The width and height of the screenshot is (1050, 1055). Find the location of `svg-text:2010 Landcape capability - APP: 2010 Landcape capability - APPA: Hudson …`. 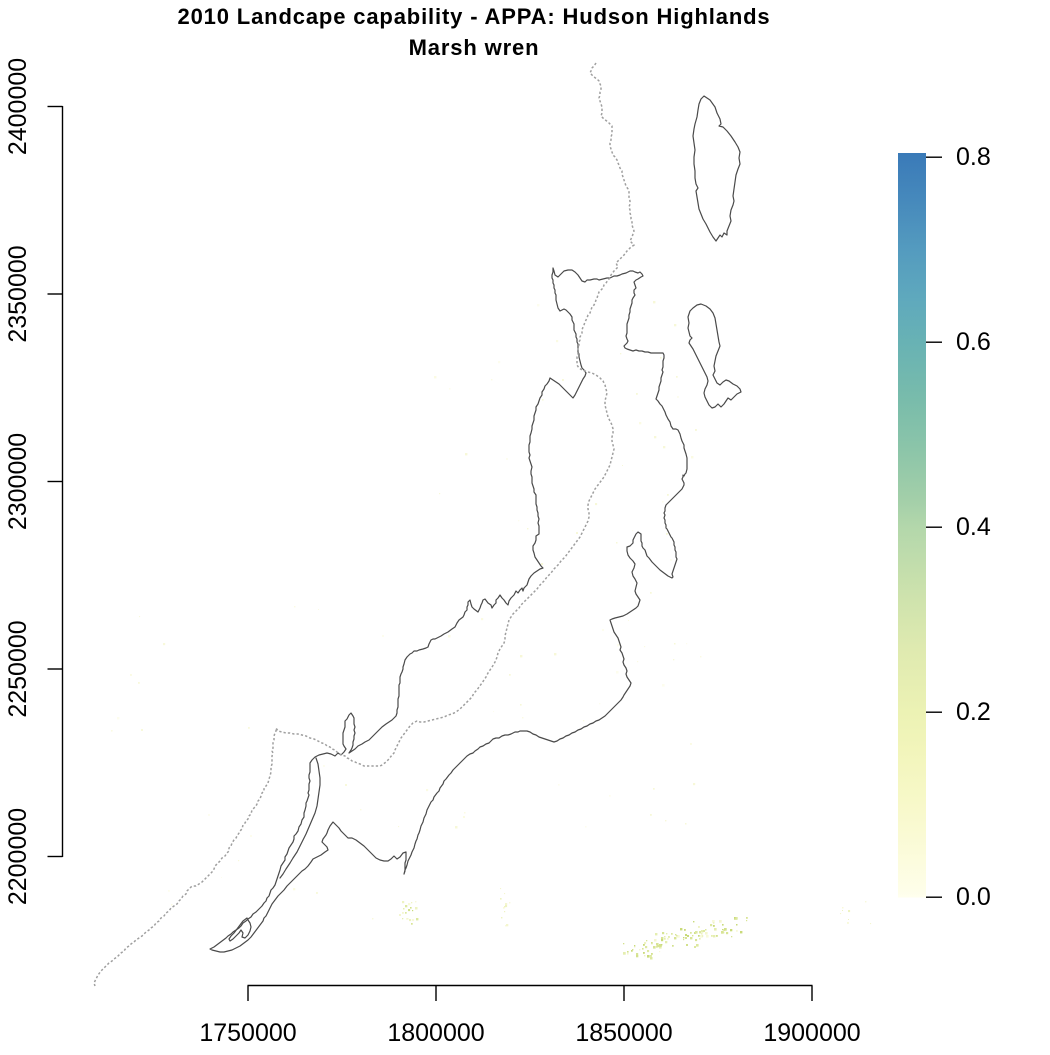

svg-text:2010 Landcape capability - APP: 2010 Landcape capability - APPA: Hudson … is located at coordinates (474, 16).